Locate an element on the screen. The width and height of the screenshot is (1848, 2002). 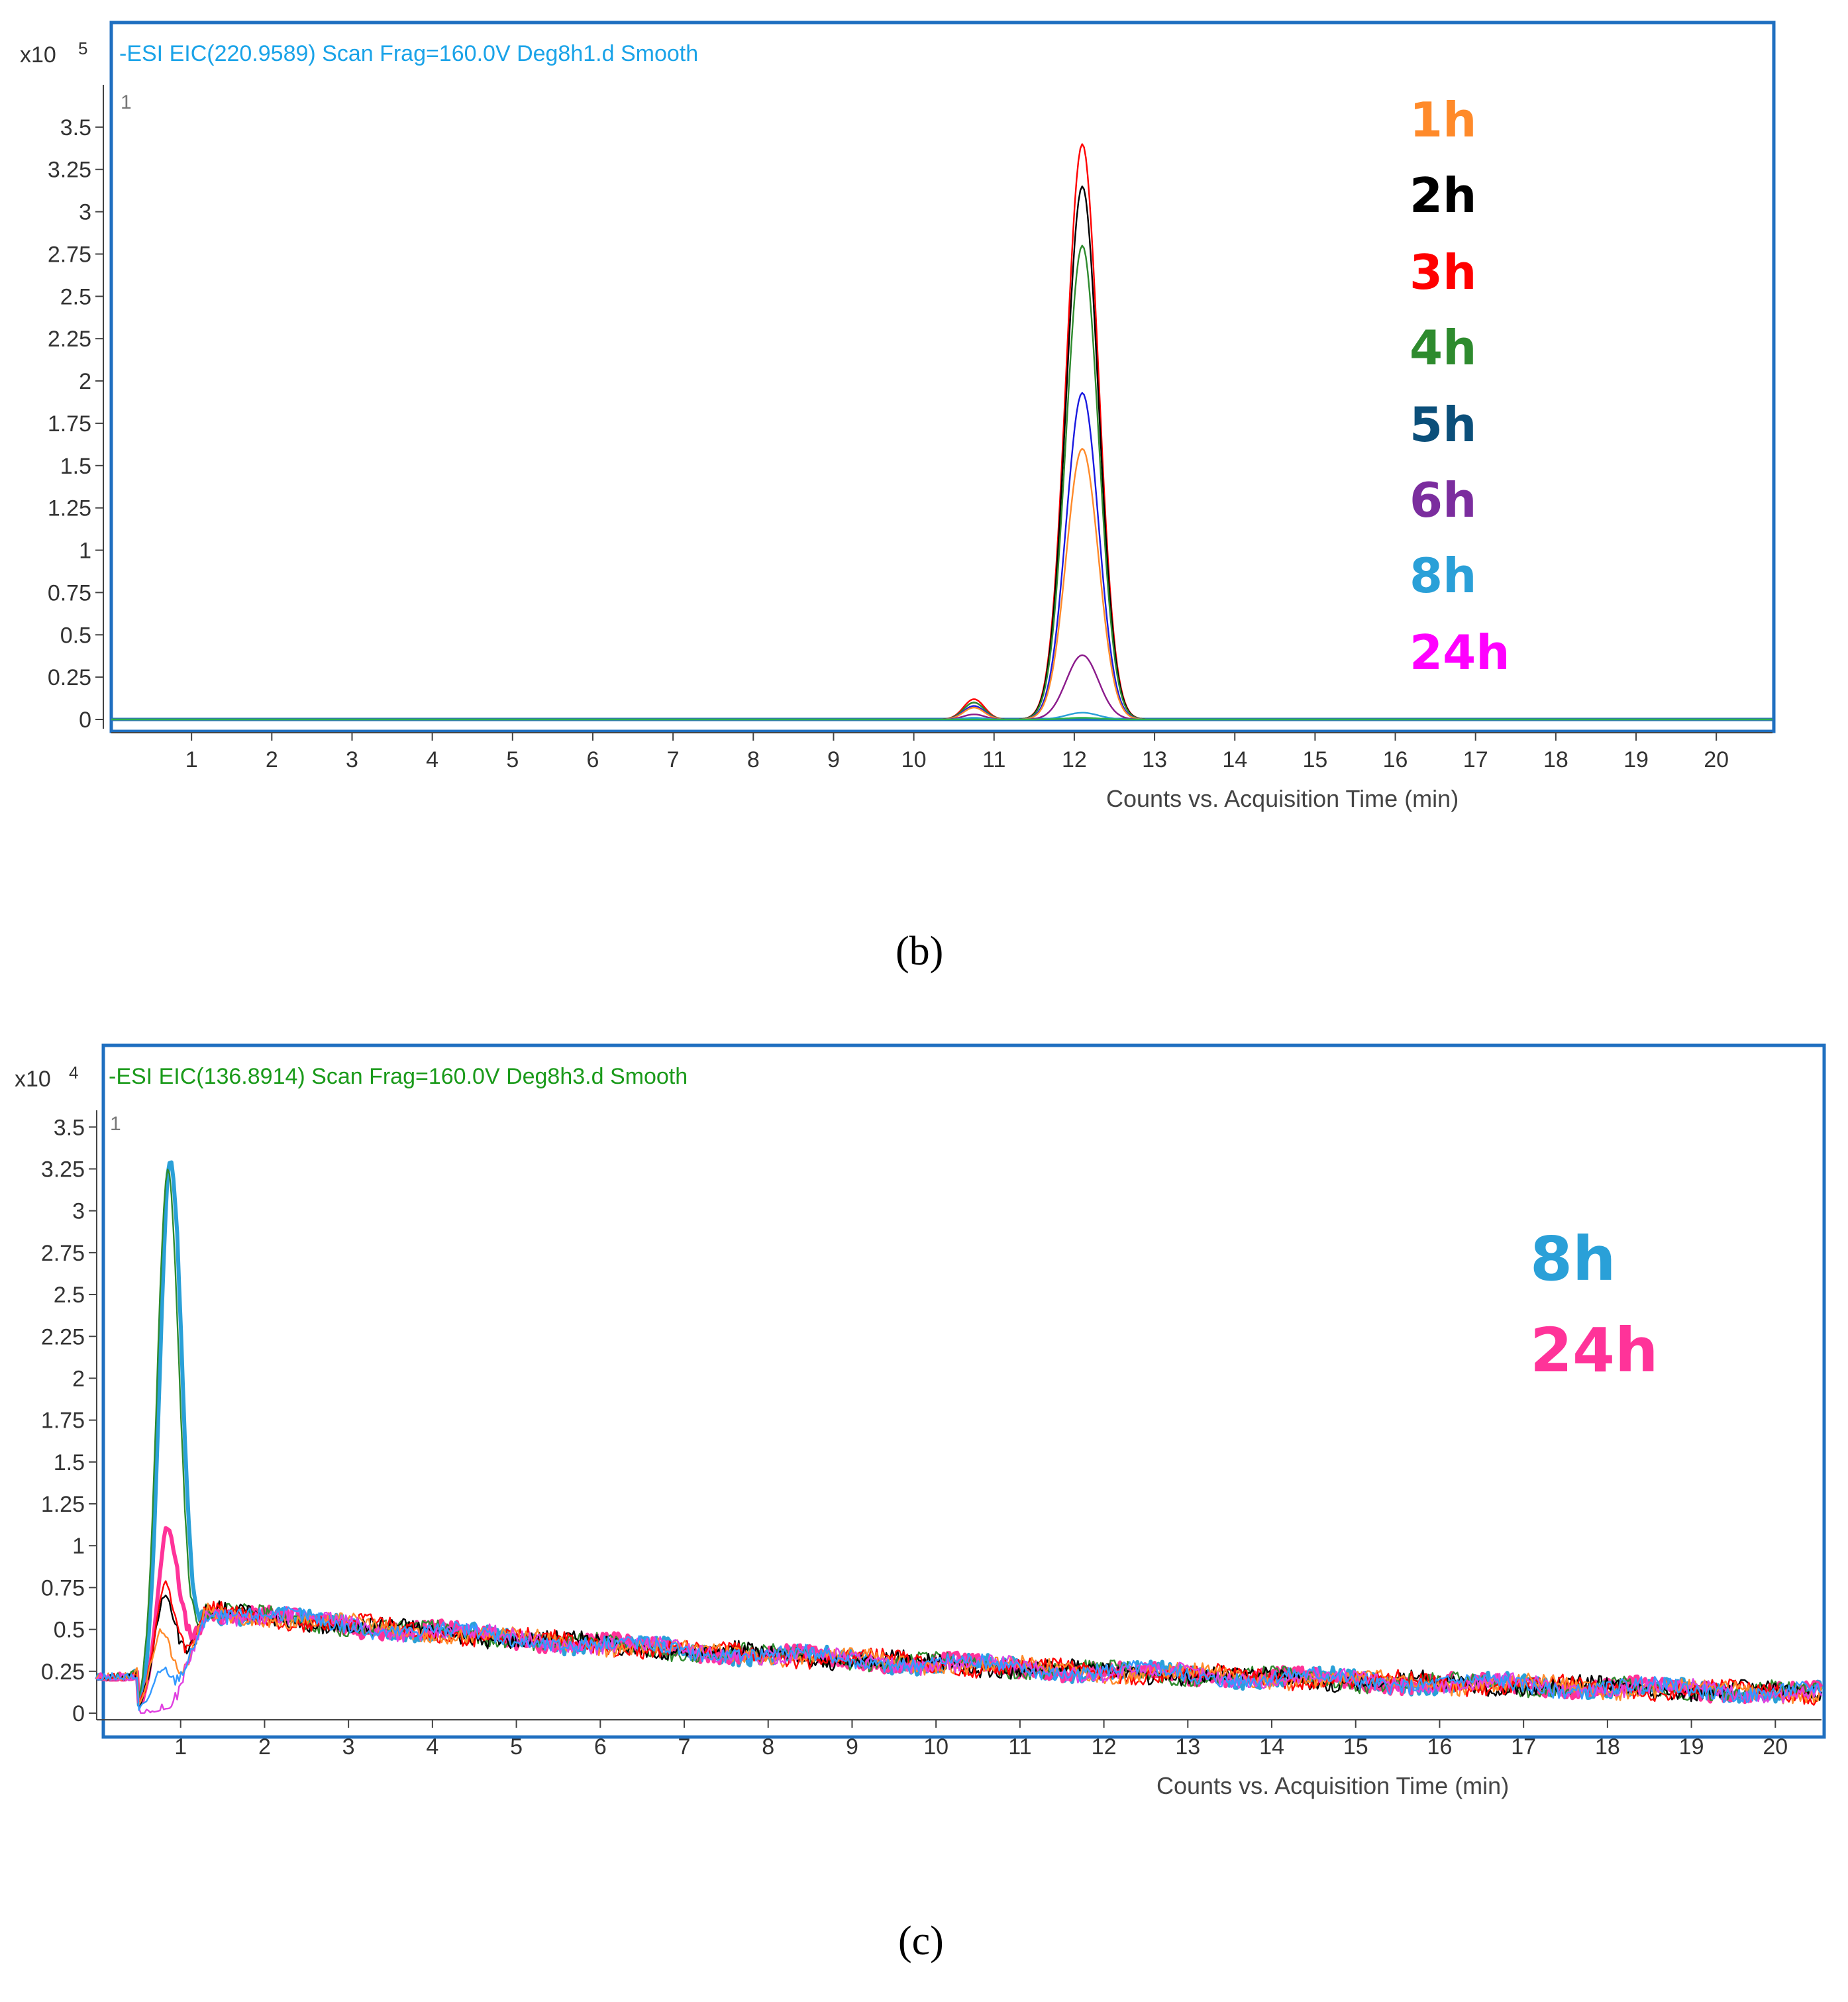
y-tick-label: 0 is located at coordinates (85, 721).